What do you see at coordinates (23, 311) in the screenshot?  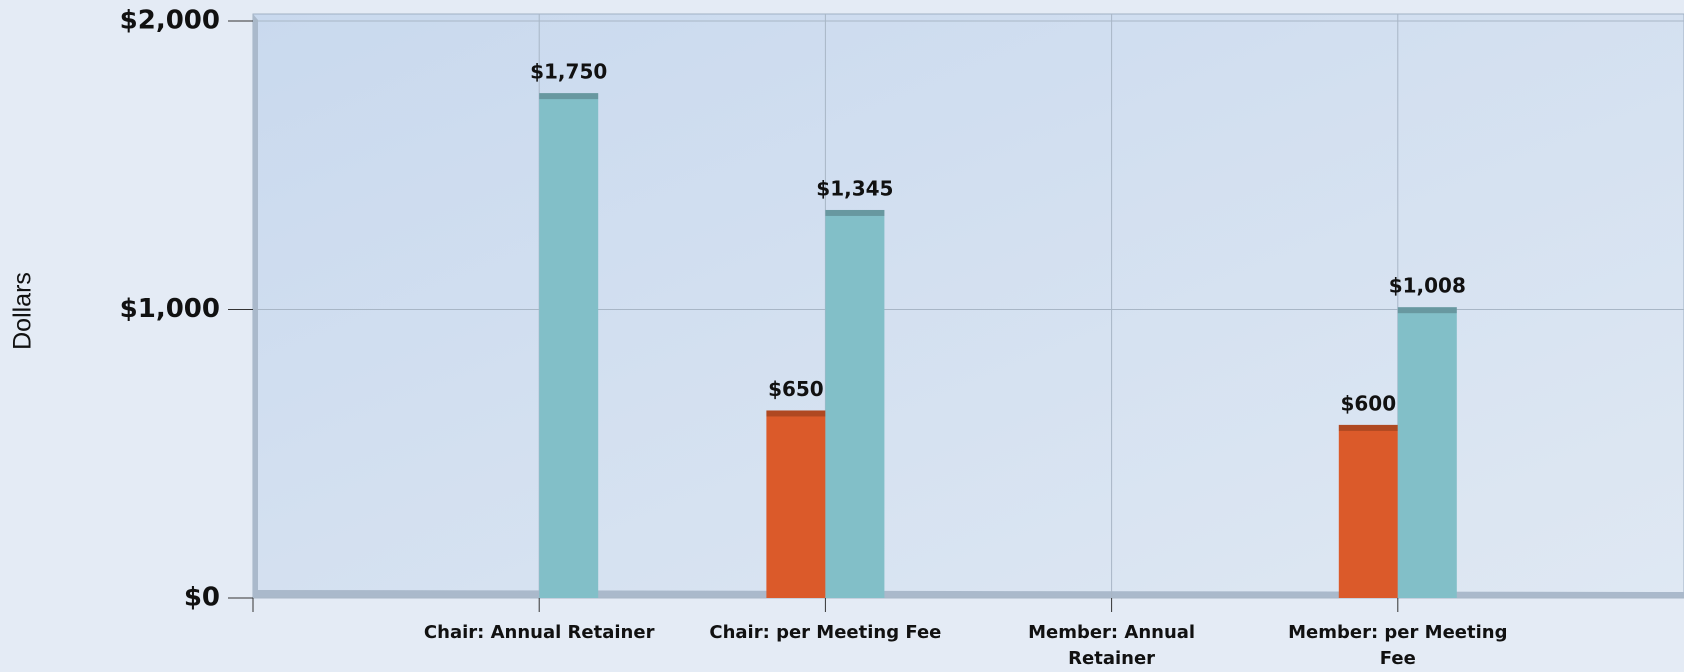 I see `y-axis-label: Dollars` at bounding box center [23, 311].